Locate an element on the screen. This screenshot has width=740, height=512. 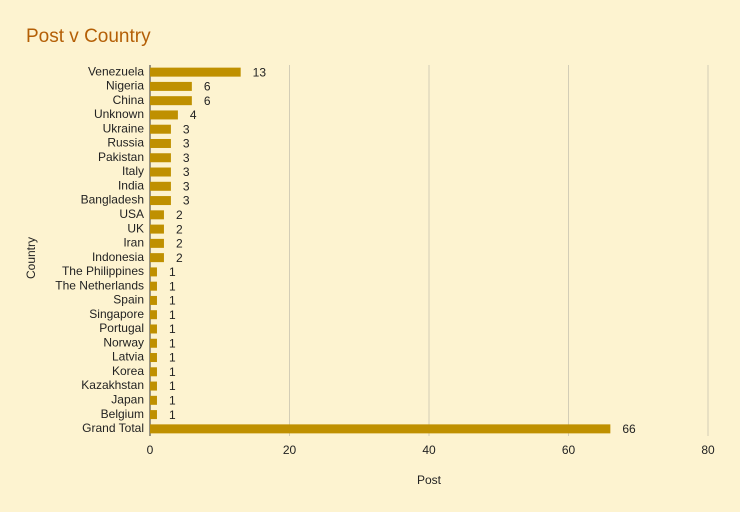
y-tick-label: Indonesia is located at coordinates (118, 257).